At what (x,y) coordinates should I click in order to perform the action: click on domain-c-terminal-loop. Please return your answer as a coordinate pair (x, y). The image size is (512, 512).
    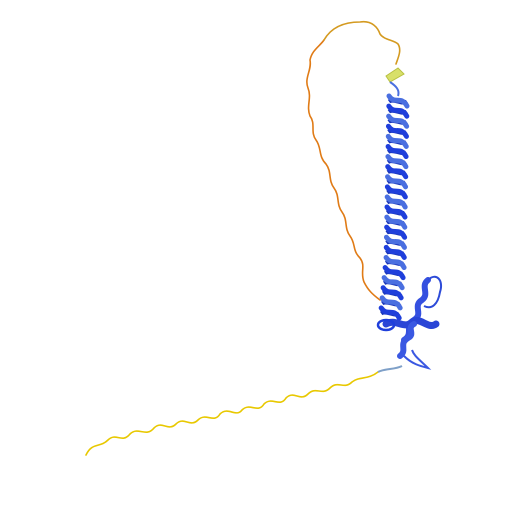
    Looking at the image, I should click on (417, 359).